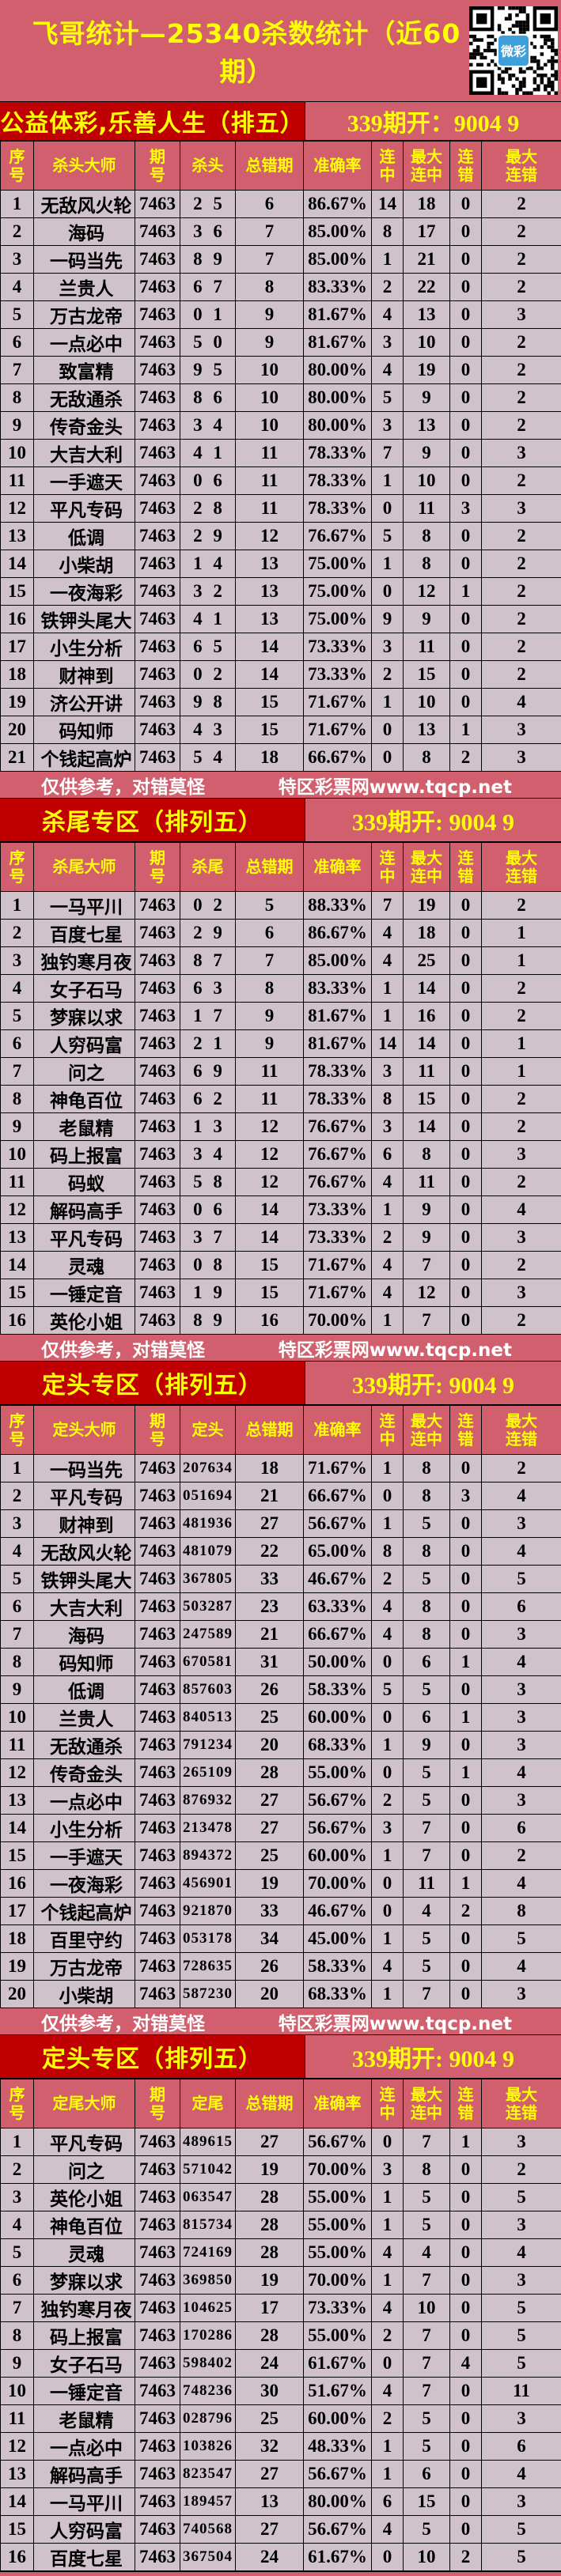  I want to click on cell-max-streak: 9, so click(426, 1237).